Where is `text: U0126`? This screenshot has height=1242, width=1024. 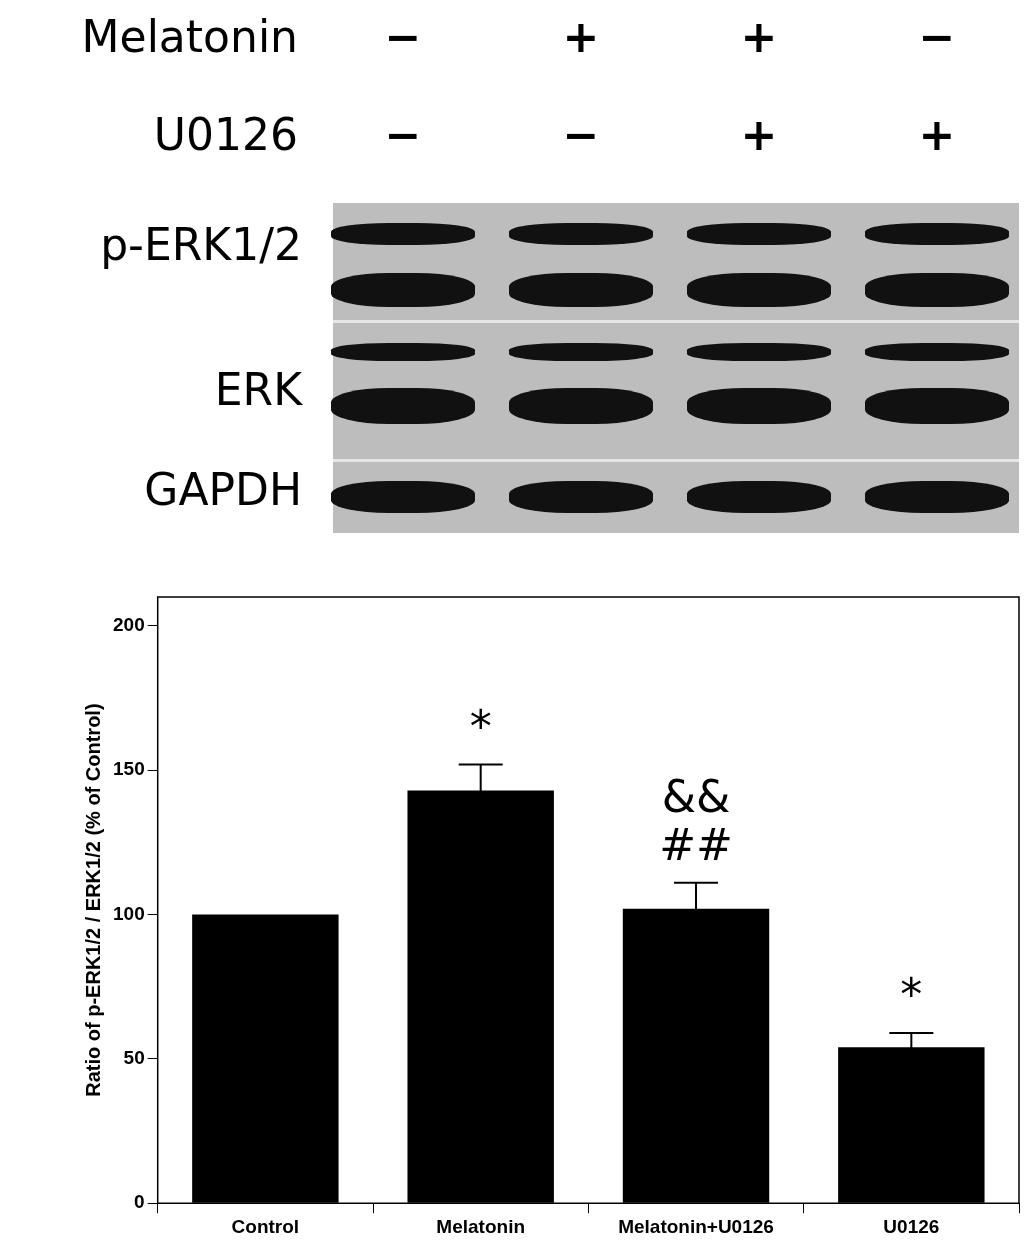
text: U0126 is located at coordinates (225, 134).